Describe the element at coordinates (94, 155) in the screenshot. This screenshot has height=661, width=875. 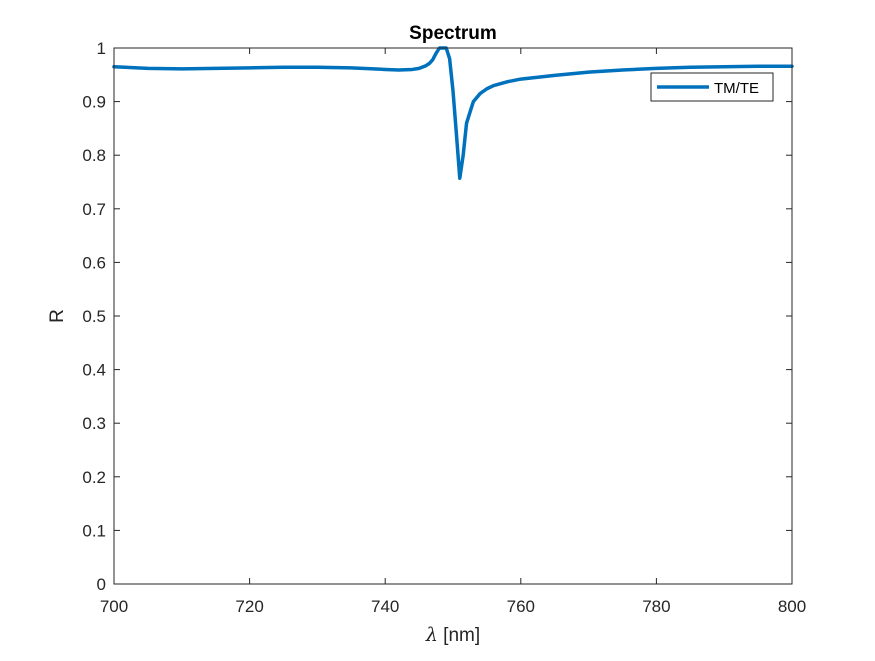
I see `y-tick-label: 0.8` at that location.